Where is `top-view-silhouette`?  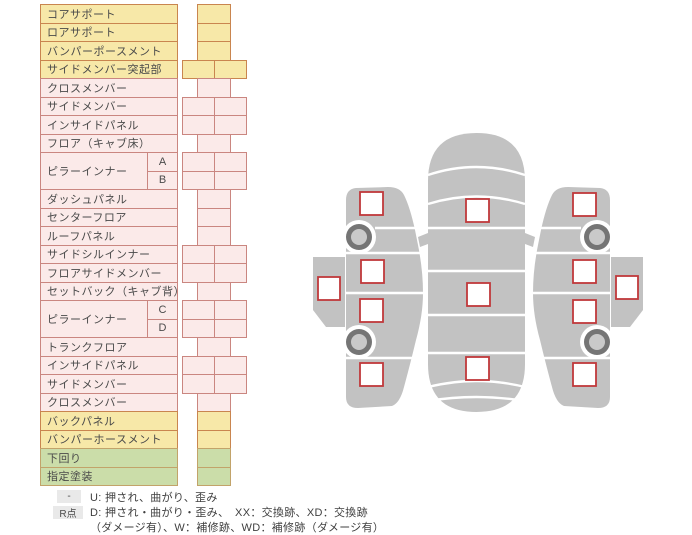
top-view-silhouette is located at coordinates (476, 272).